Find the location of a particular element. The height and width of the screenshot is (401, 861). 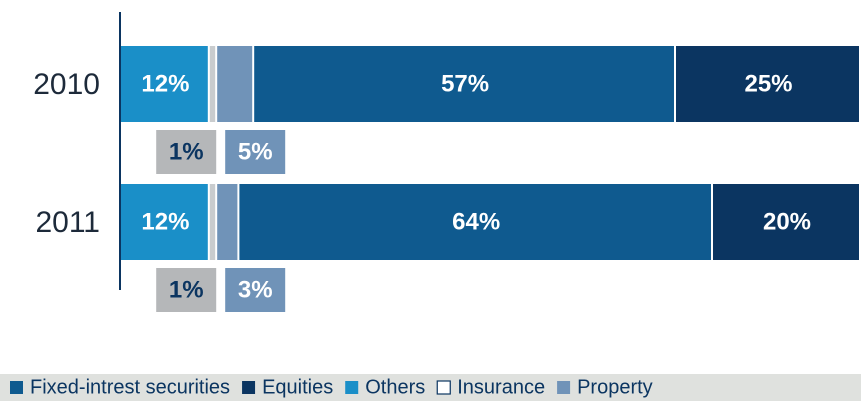

legend-background is located at coordinates (430, 387).